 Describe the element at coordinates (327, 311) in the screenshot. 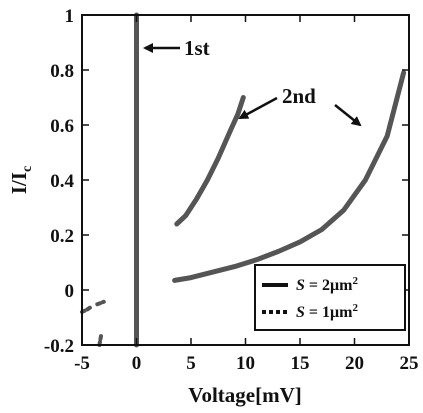

I see `legend-entry-dotted: S = 1μm2` at that location.